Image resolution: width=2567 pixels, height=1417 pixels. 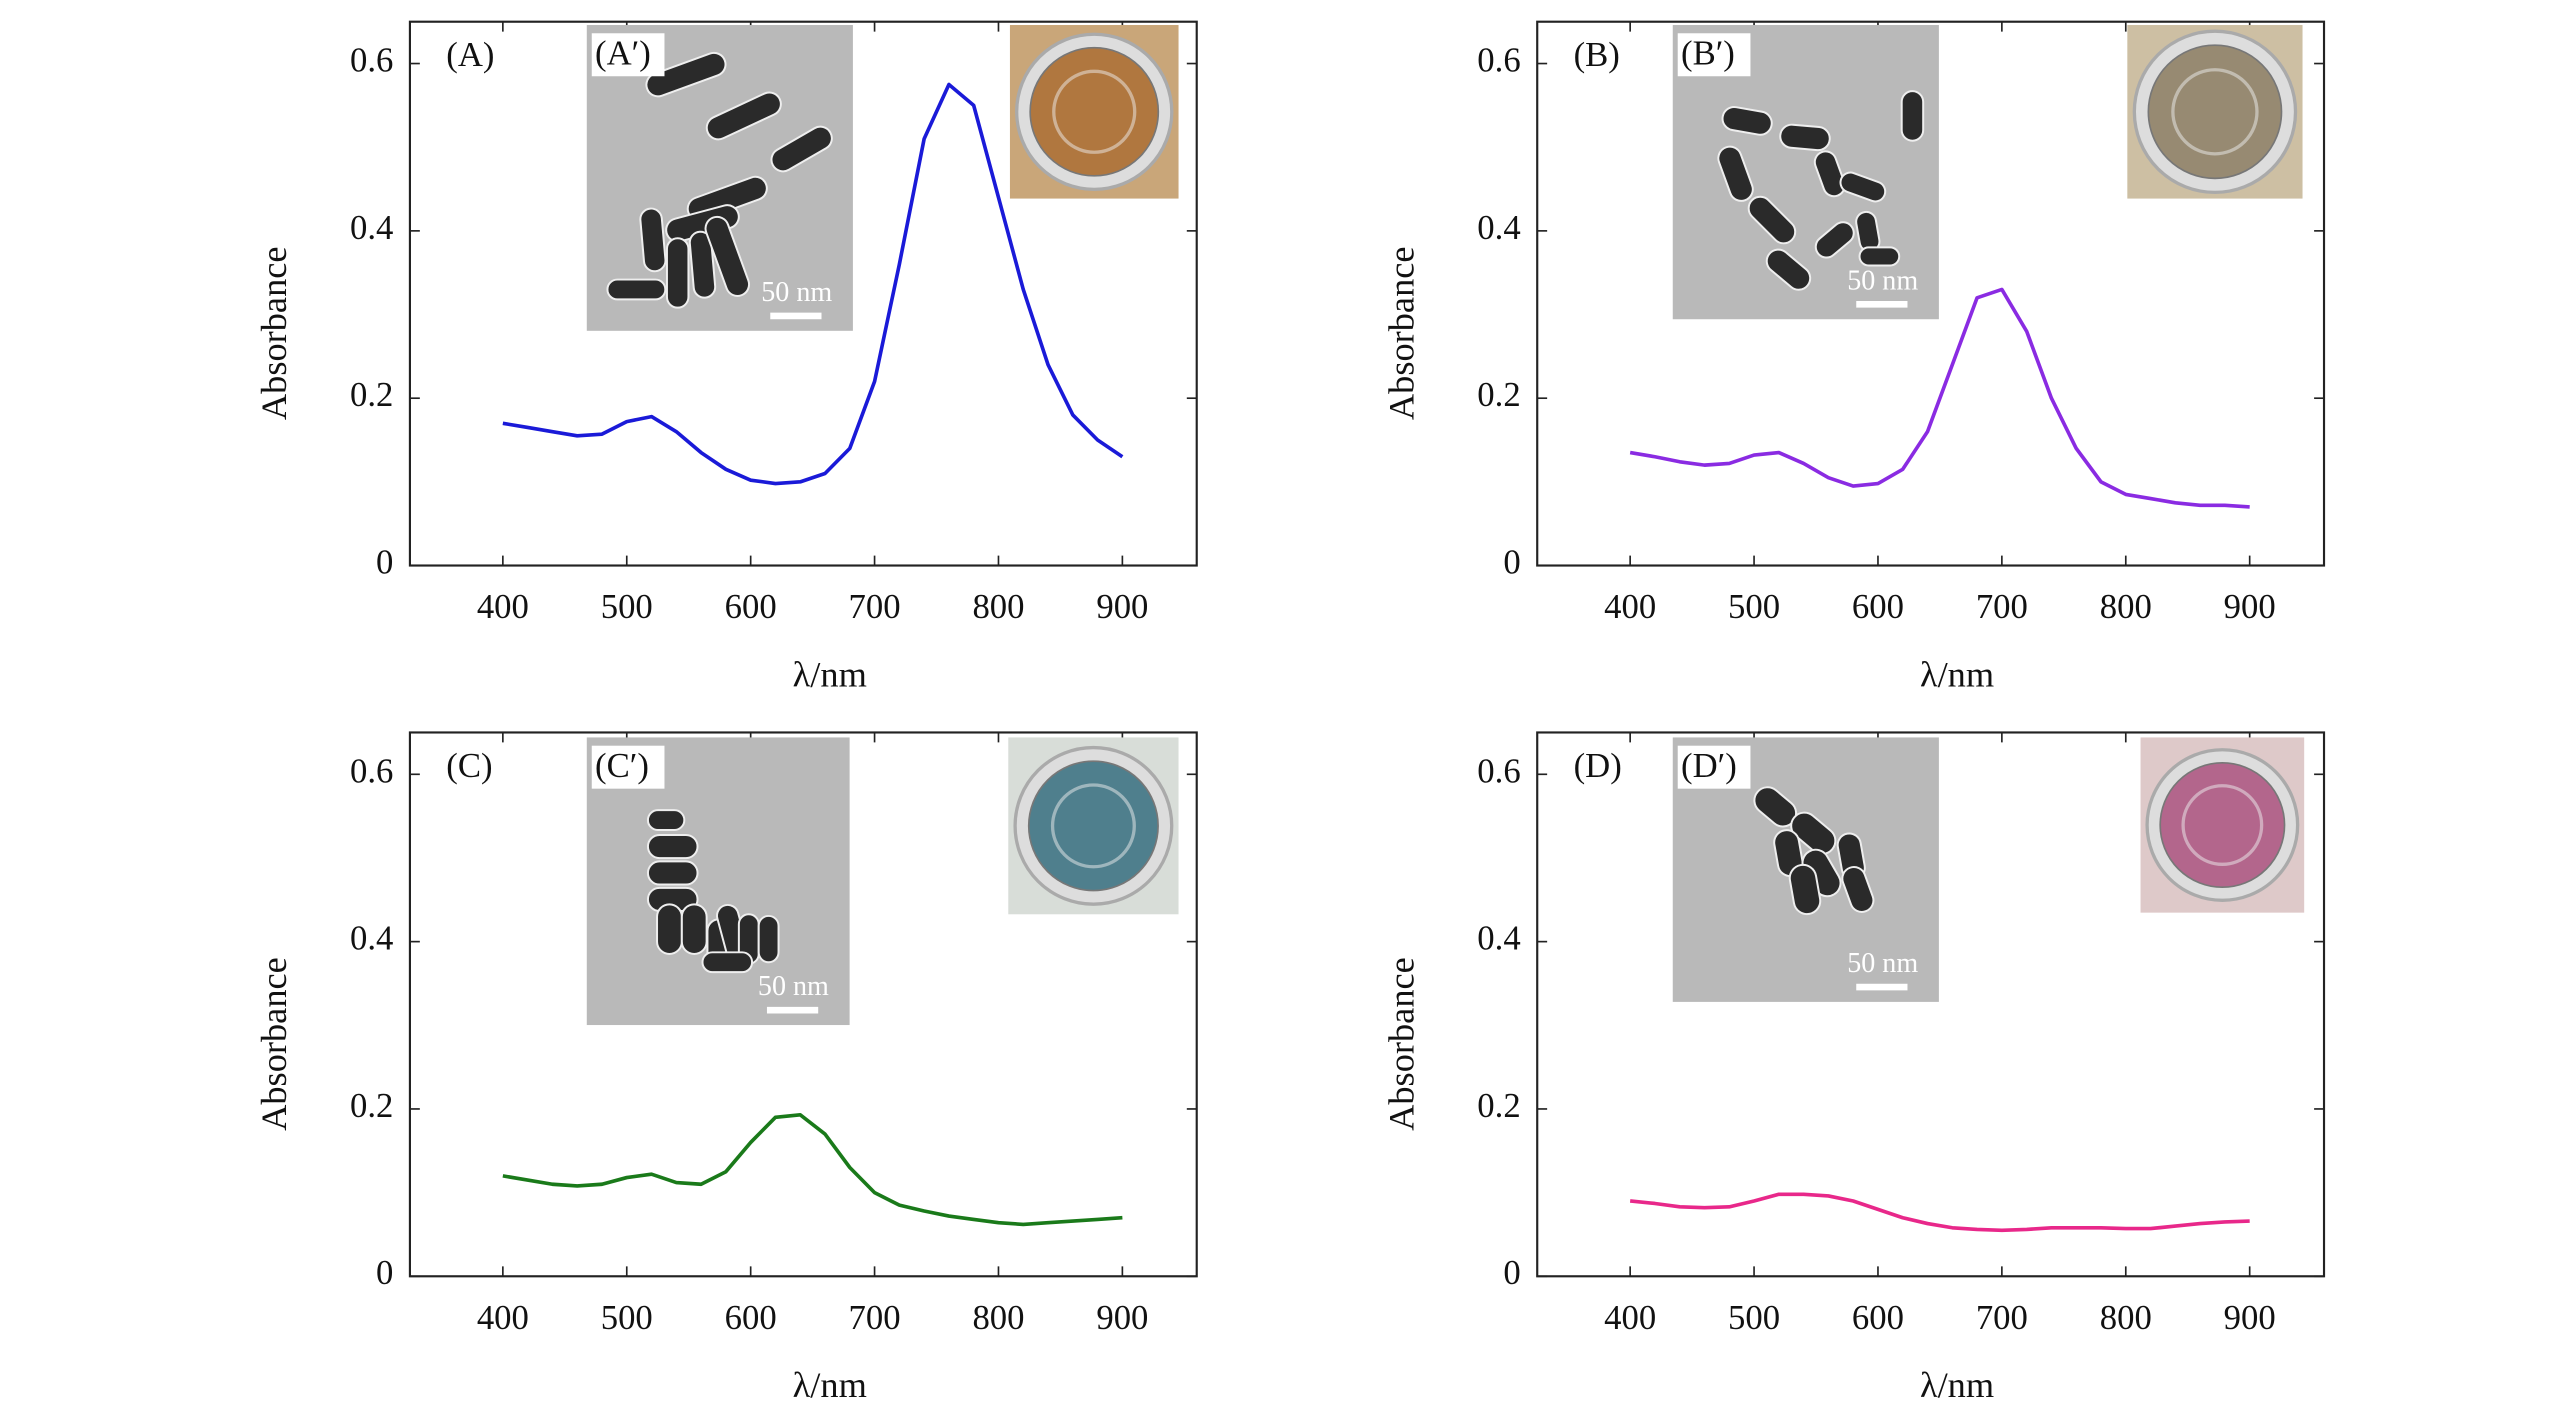 I want to click on panel-label: (D), so click(x=1598, y=765).